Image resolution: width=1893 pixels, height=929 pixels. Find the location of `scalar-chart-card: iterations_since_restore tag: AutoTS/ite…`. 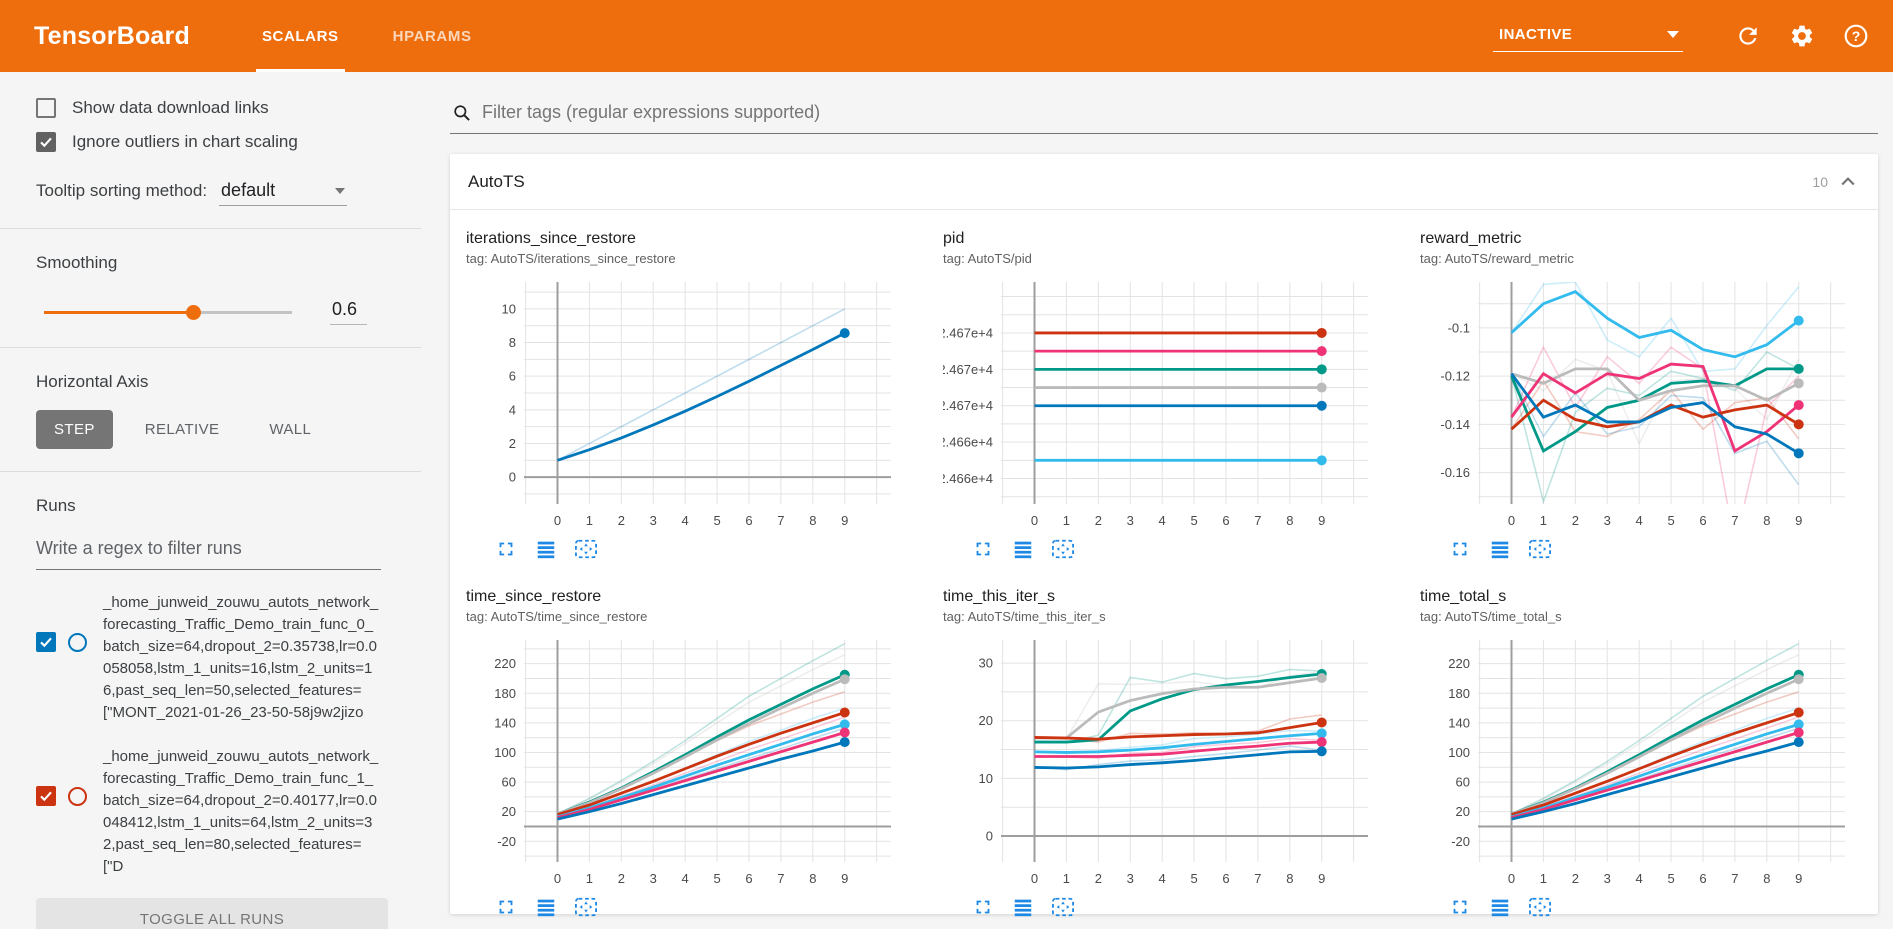

scalar-chart-card: iterations_since_restore tag: AutoTS/ite… is located at coordinates (686, 396).